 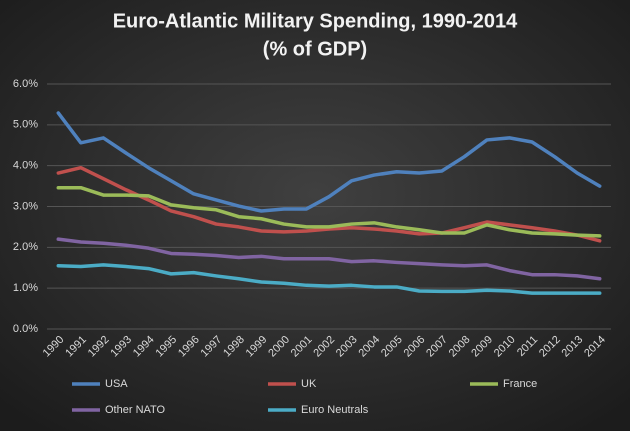 What do you see at coordinates (25, 247) in the screenshot?
I see `y-tick-label: 2.0%` at bounding box center [25, 247].